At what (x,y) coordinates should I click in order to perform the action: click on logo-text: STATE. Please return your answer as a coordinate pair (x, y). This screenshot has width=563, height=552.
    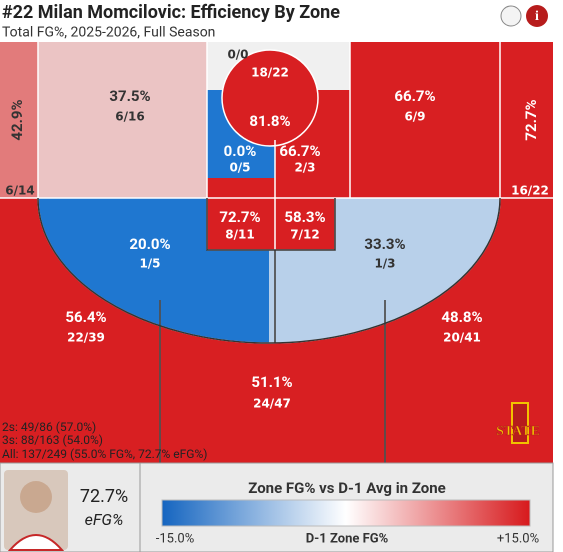
    Looking at the image, I should click on (518, 431).